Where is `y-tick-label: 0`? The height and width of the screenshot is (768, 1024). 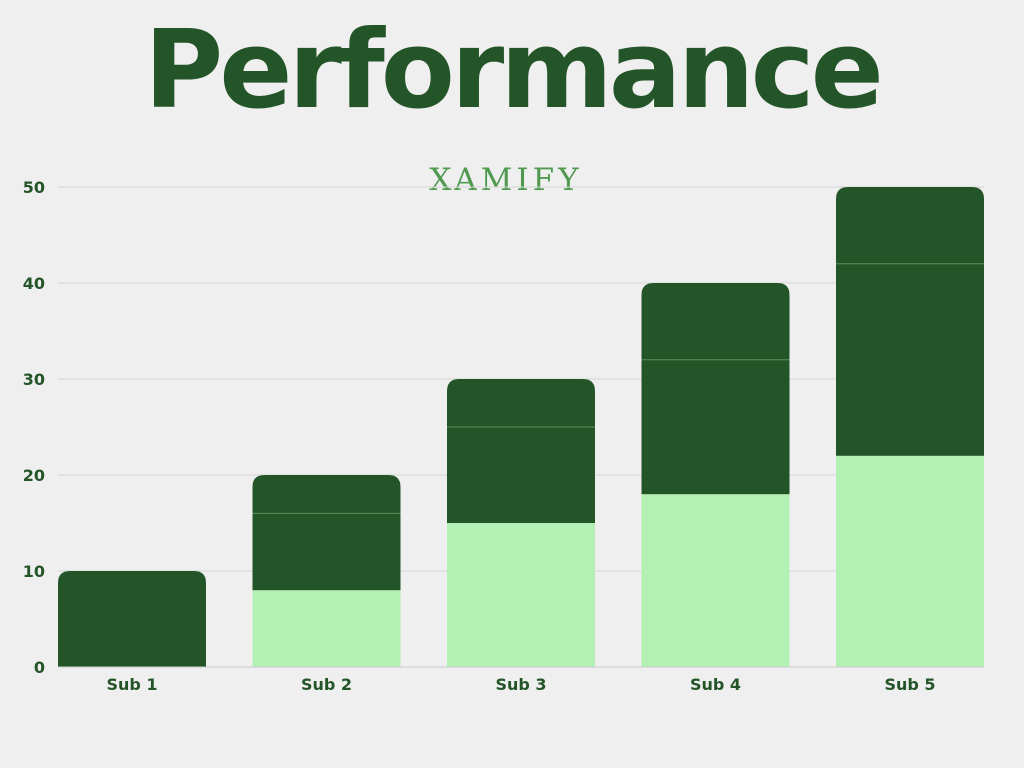
y-tick-label: 0 is located at coordinates (39, 667).